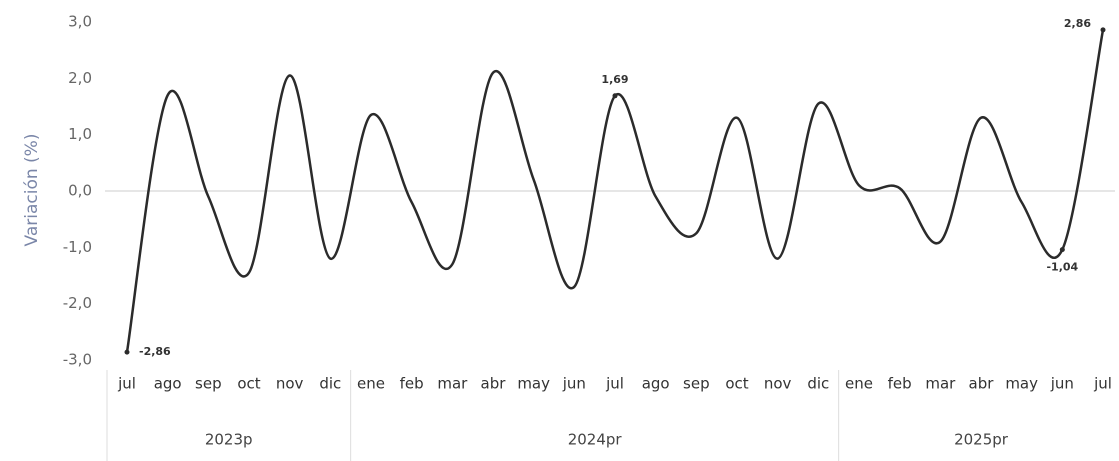  What do you see at coordinates (77, 247) in the screenshot?
I see `y-tick-label: -1,0` at bounding box center [77, 247].